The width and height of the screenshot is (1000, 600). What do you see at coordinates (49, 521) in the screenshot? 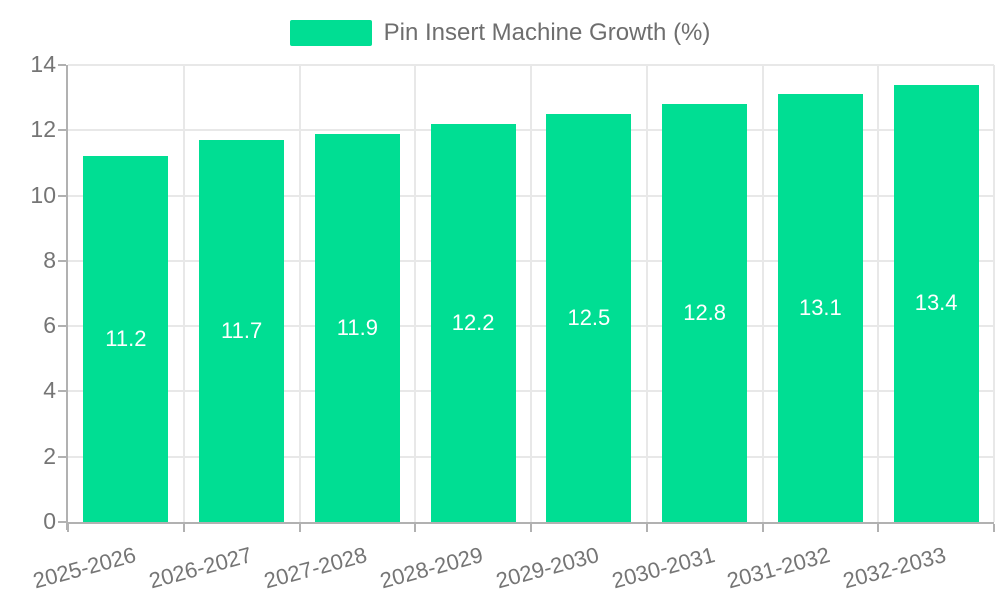
I see `y-axis-tick-label: 0` at bounding box center [49, 521].